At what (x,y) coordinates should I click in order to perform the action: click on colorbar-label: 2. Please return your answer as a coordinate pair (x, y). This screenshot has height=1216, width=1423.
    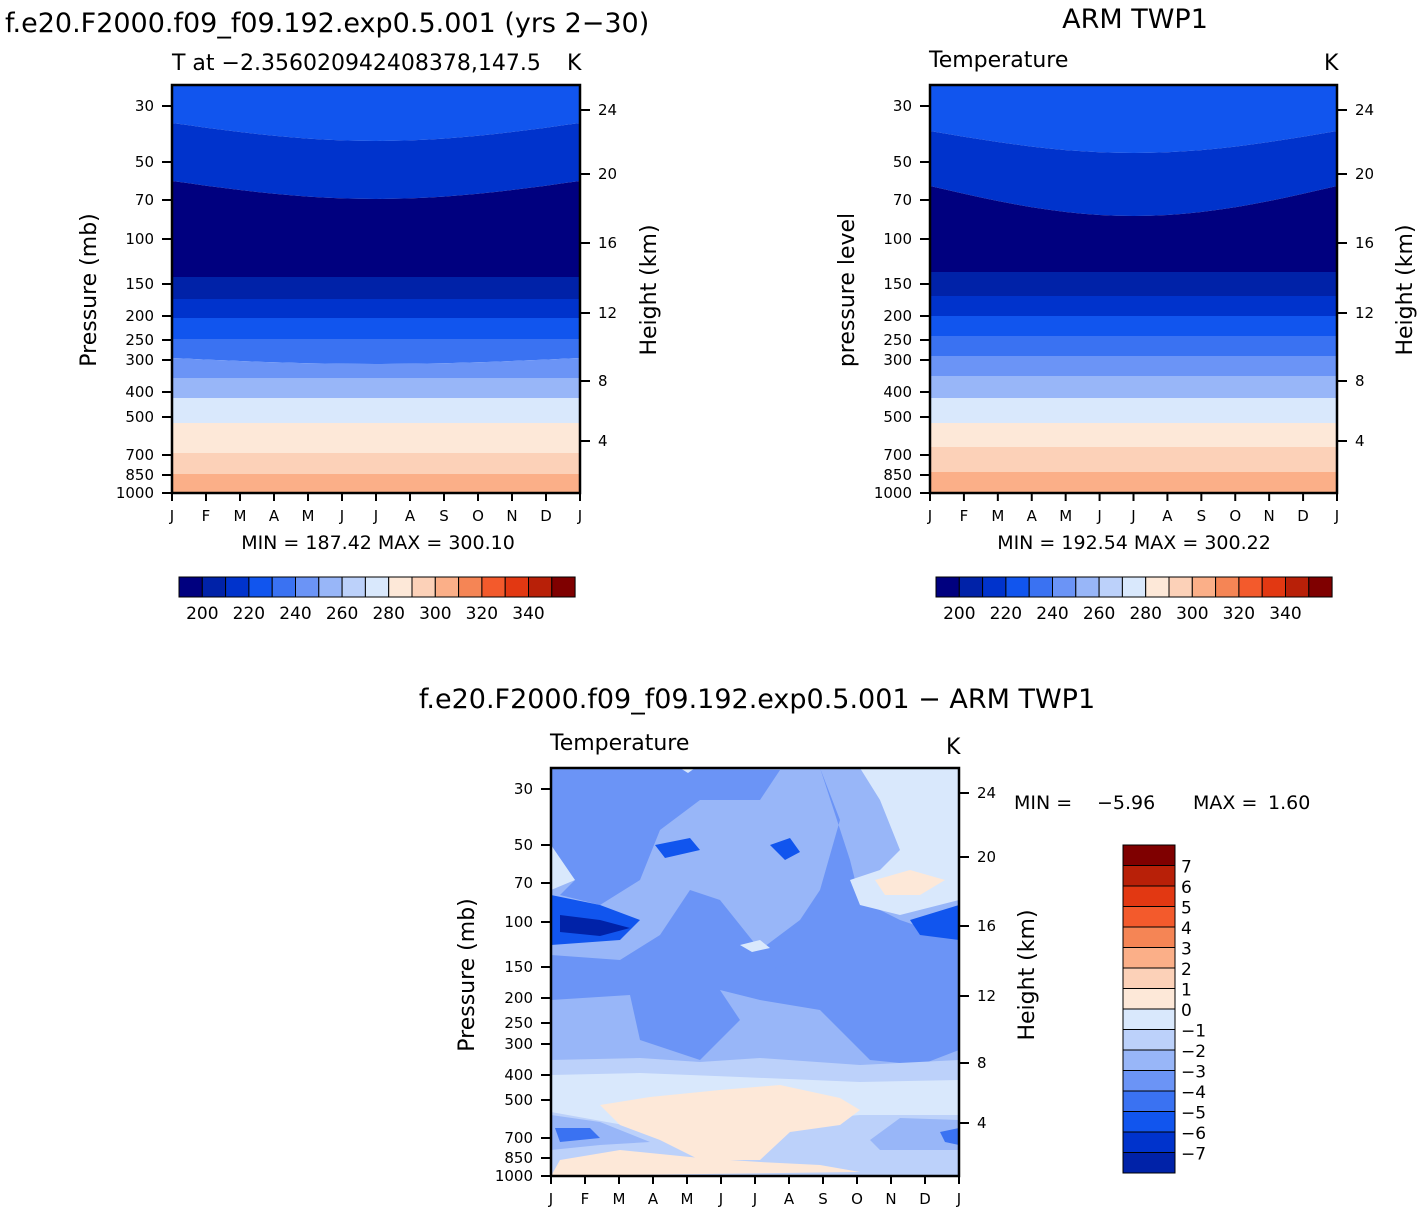
    Looking at the image, I should click on (1186, 970).